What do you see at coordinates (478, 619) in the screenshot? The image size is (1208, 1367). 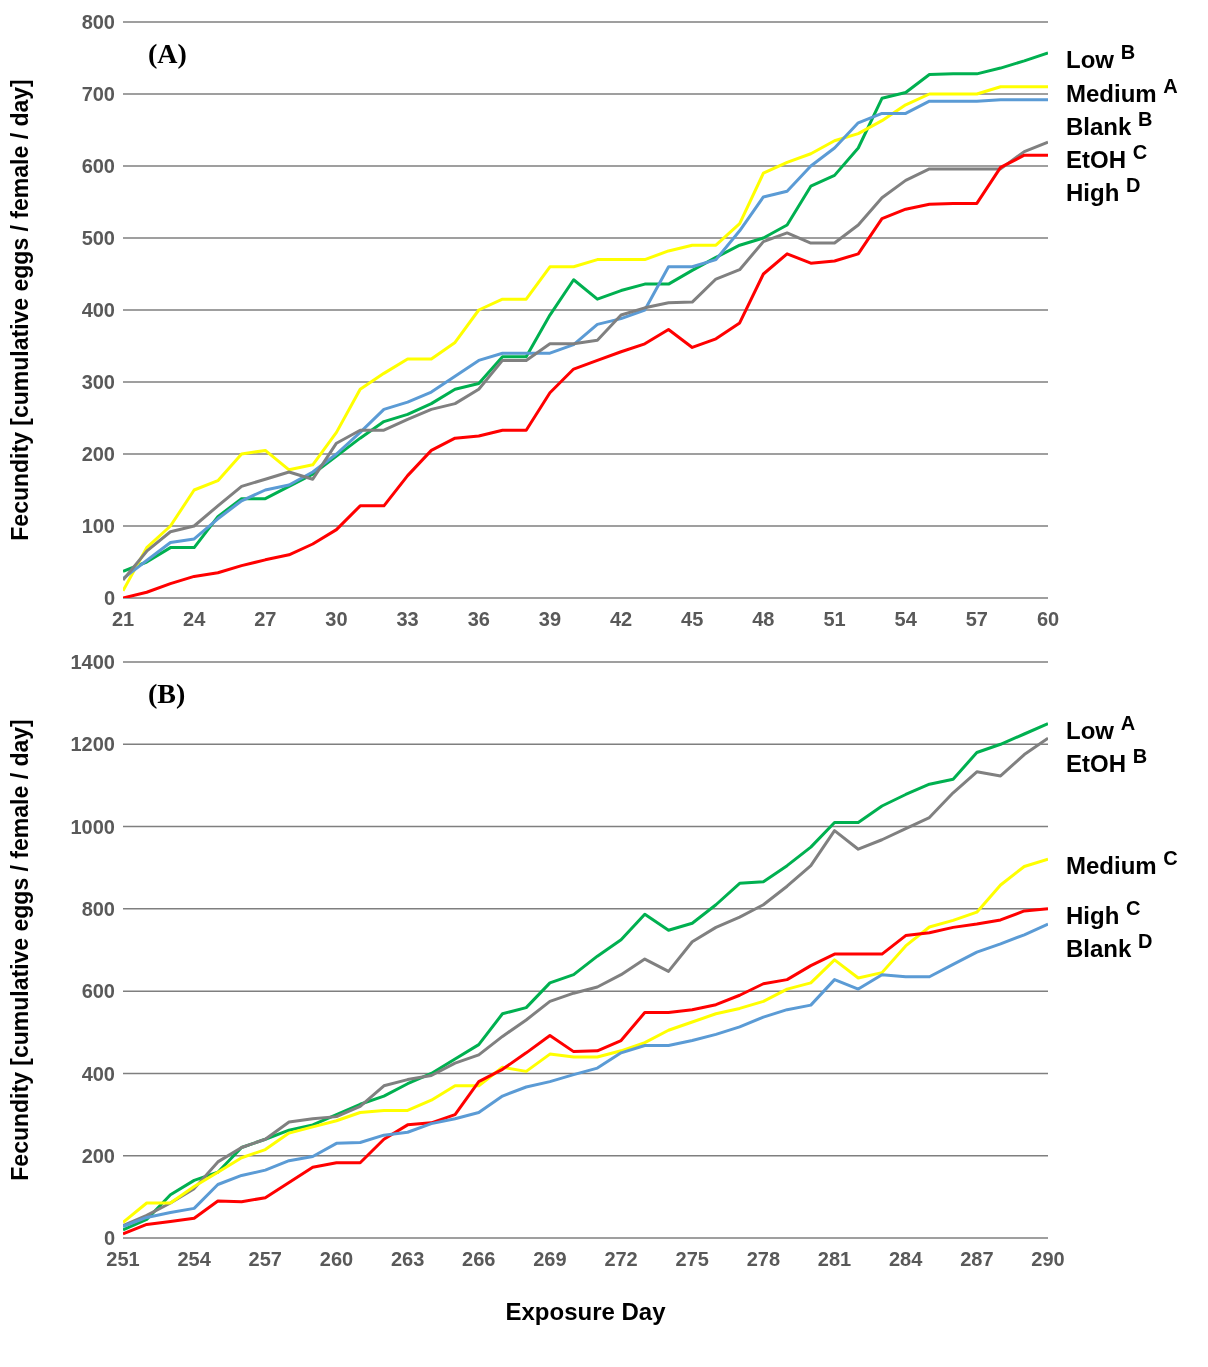 I see `x-tick-label: 36` at bounding box center [478, 619].